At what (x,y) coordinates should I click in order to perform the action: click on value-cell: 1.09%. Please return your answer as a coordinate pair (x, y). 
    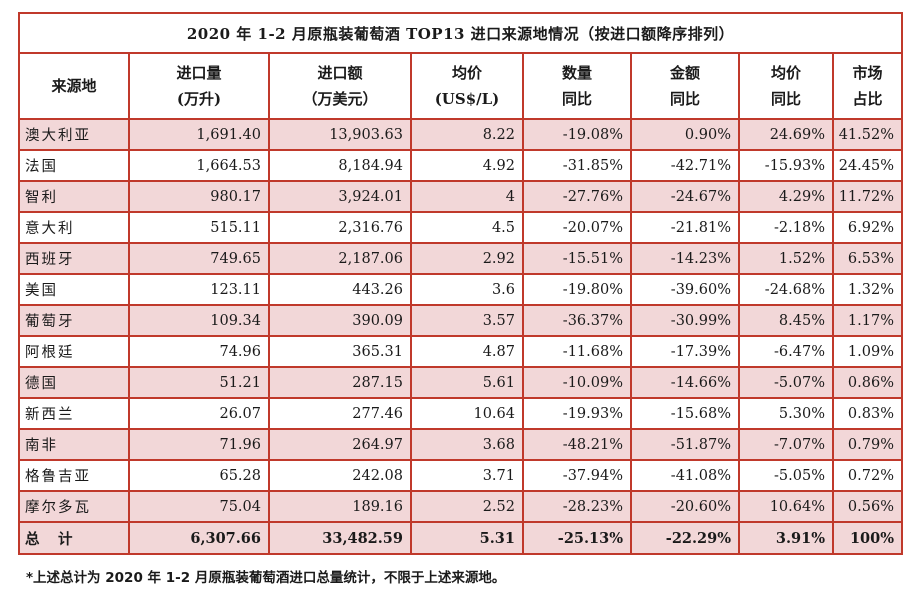
    Looking at the image, I should click on (867, 351).